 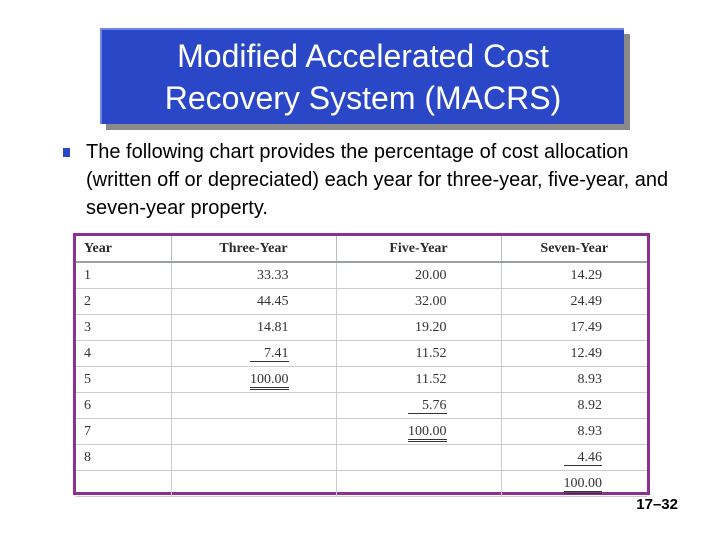 I want to click on cell-year: 6, so click(x=124, y=405).